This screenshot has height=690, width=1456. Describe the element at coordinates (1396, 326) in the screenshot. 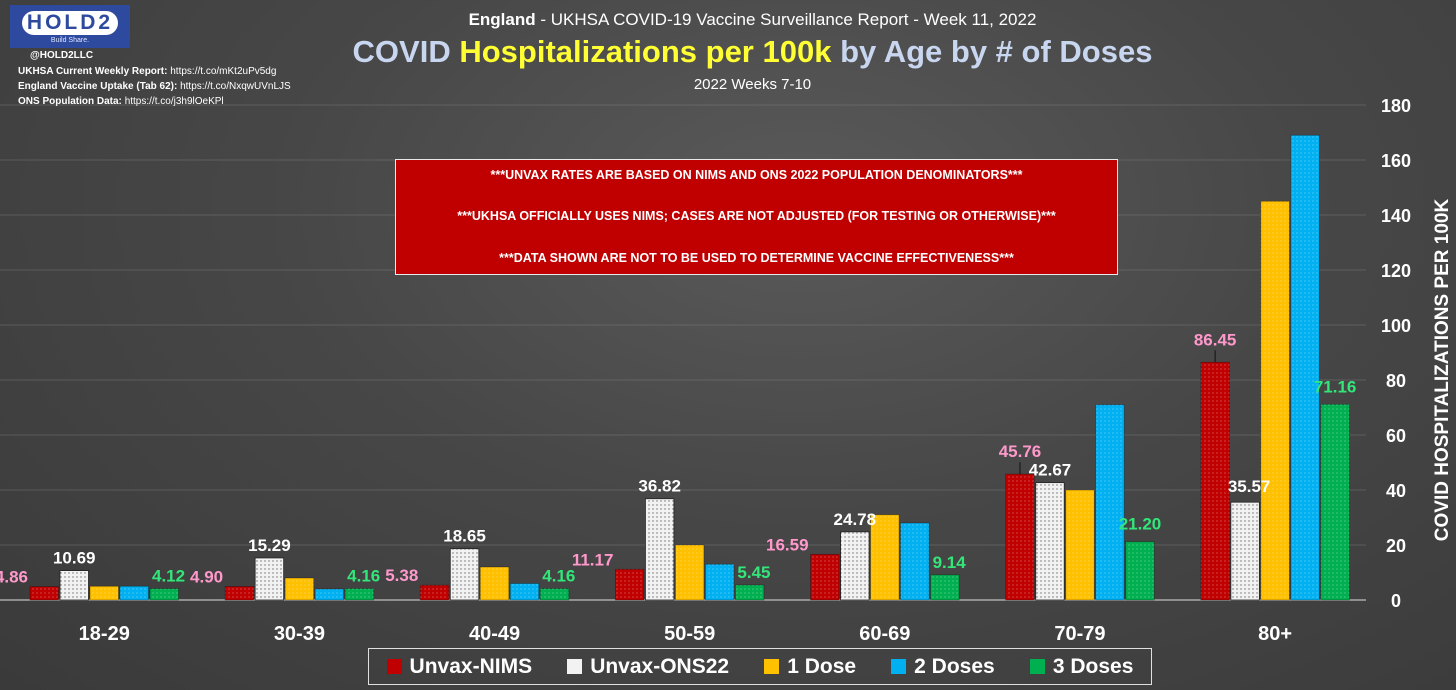

I see `y-tick-100: 100` at that location.